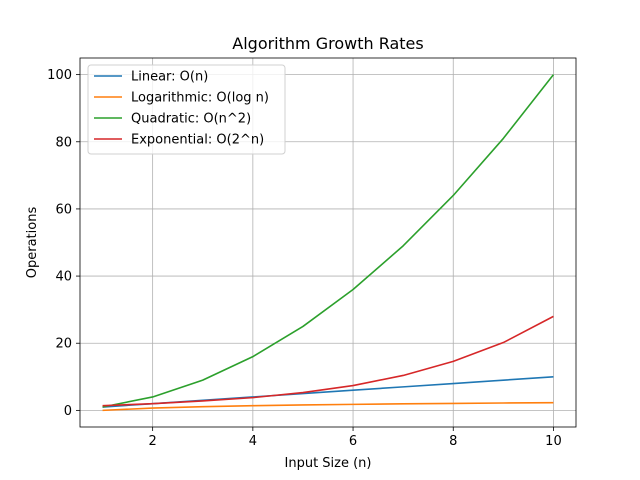 The height and width of the screenshot is (480, 640). What do you see at coordinates (253, 441) in the screenshot?
I see `x-tick-label: 4` at bounding box center [253, 441].